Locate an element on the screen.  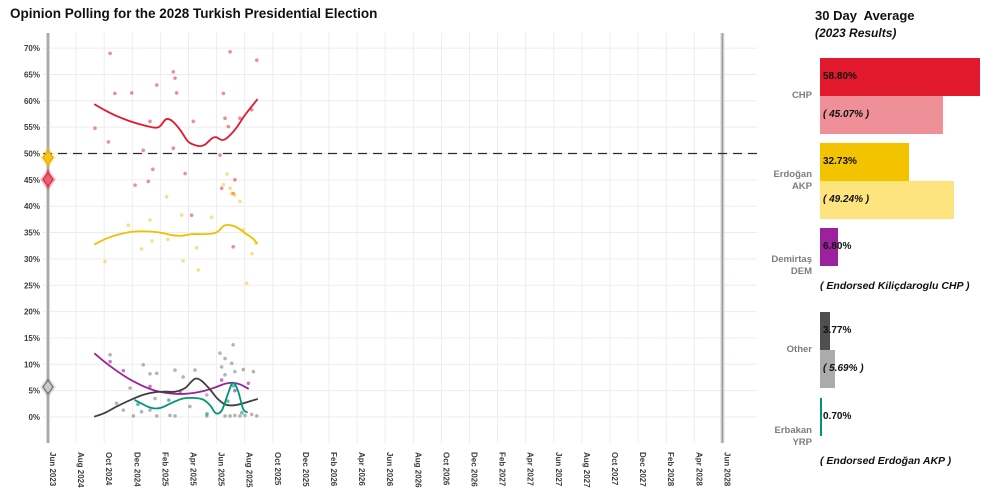
svg-text: Jun 2026 is located at coordinates (389, 469).